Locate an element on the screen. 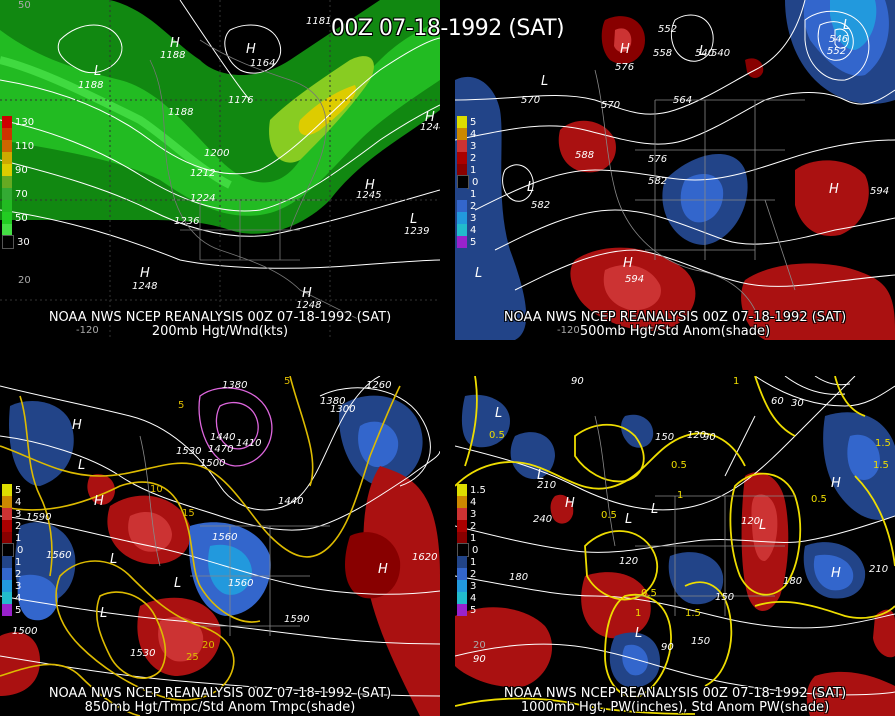  legend-1000mb: 1.5 4 3 2 1 0 1 2 3 4 5 is located at coordinates (480, 550).